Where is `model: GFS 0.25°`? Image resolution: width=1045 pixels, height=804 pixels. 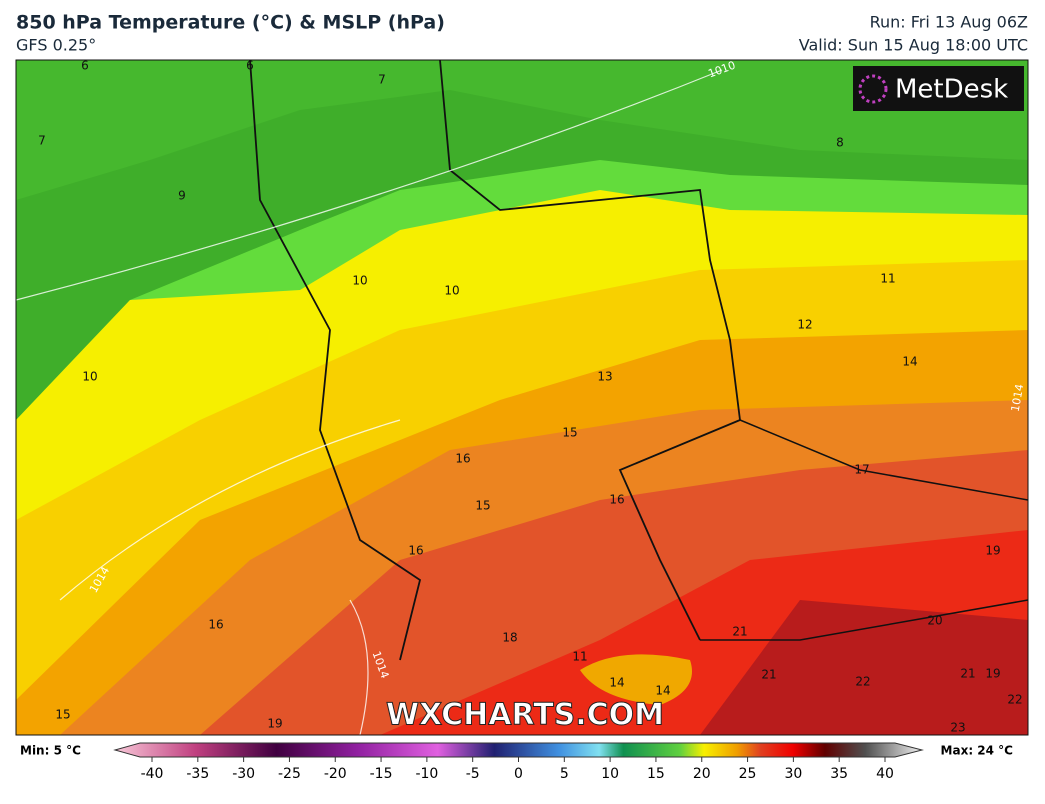 model: GFS 0.25° is located at coordinates (56, 45).